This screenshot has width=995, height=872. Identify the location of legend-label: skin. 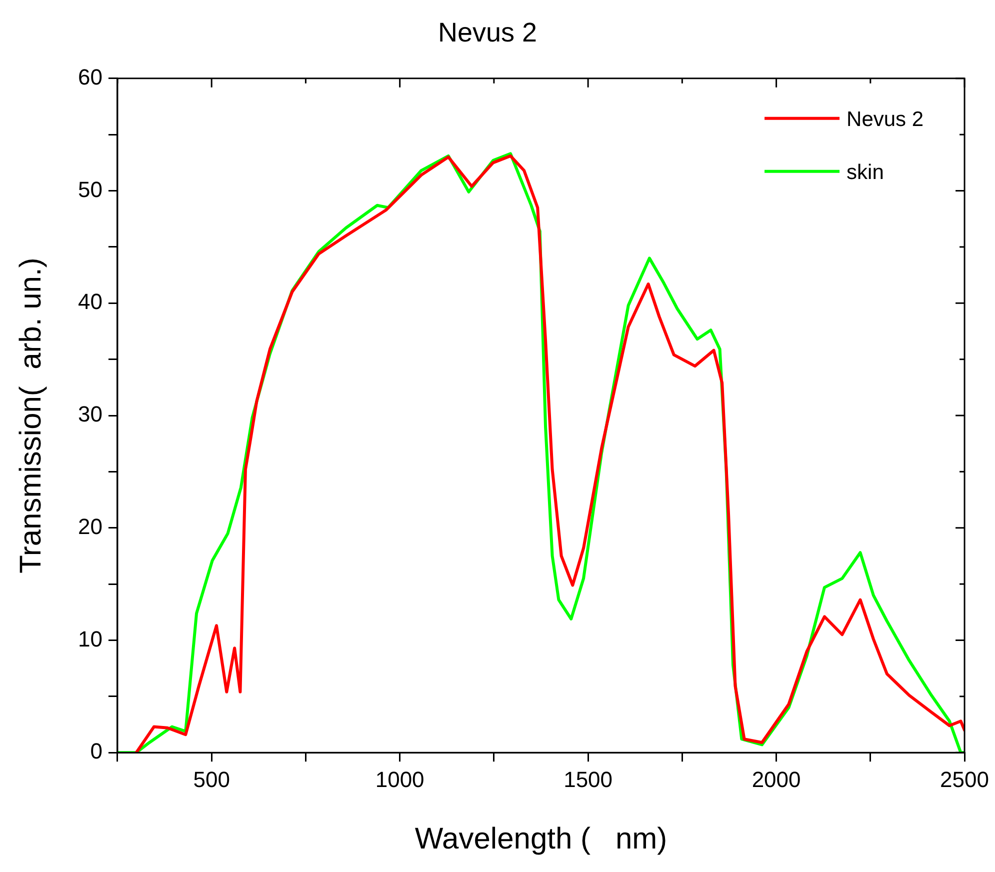
(865, 172).